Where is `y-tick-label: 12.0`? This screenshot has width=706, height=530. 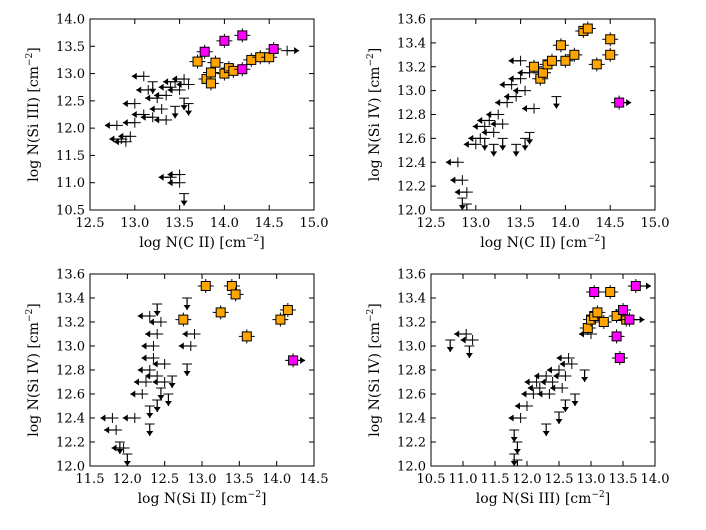
y-tick-label: 12.0 is located at coordinates (411, 467).